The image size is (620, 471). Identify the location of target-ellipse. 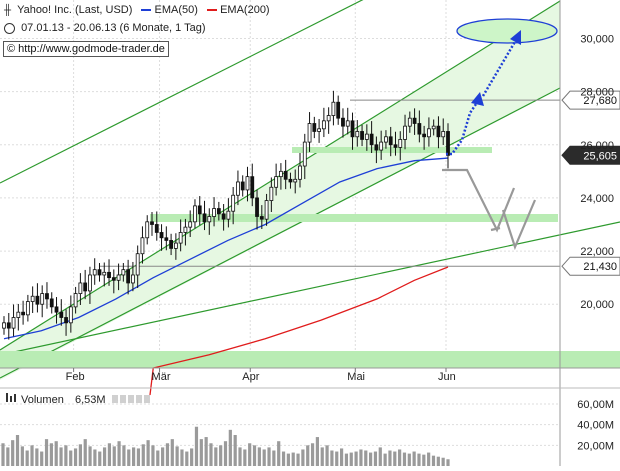
(507, 31).